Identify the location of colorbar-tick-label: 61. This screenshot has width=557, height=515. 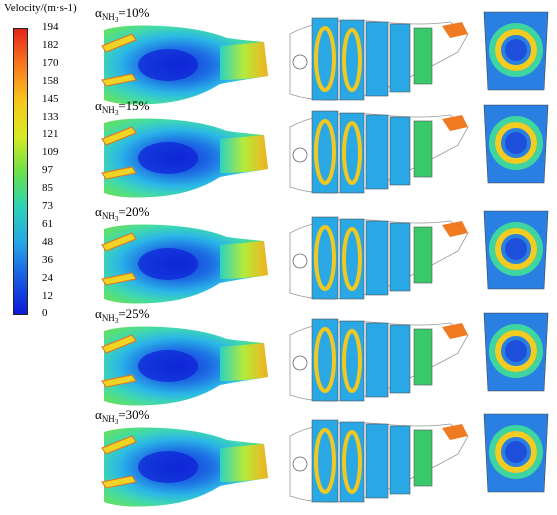
(47, 223).